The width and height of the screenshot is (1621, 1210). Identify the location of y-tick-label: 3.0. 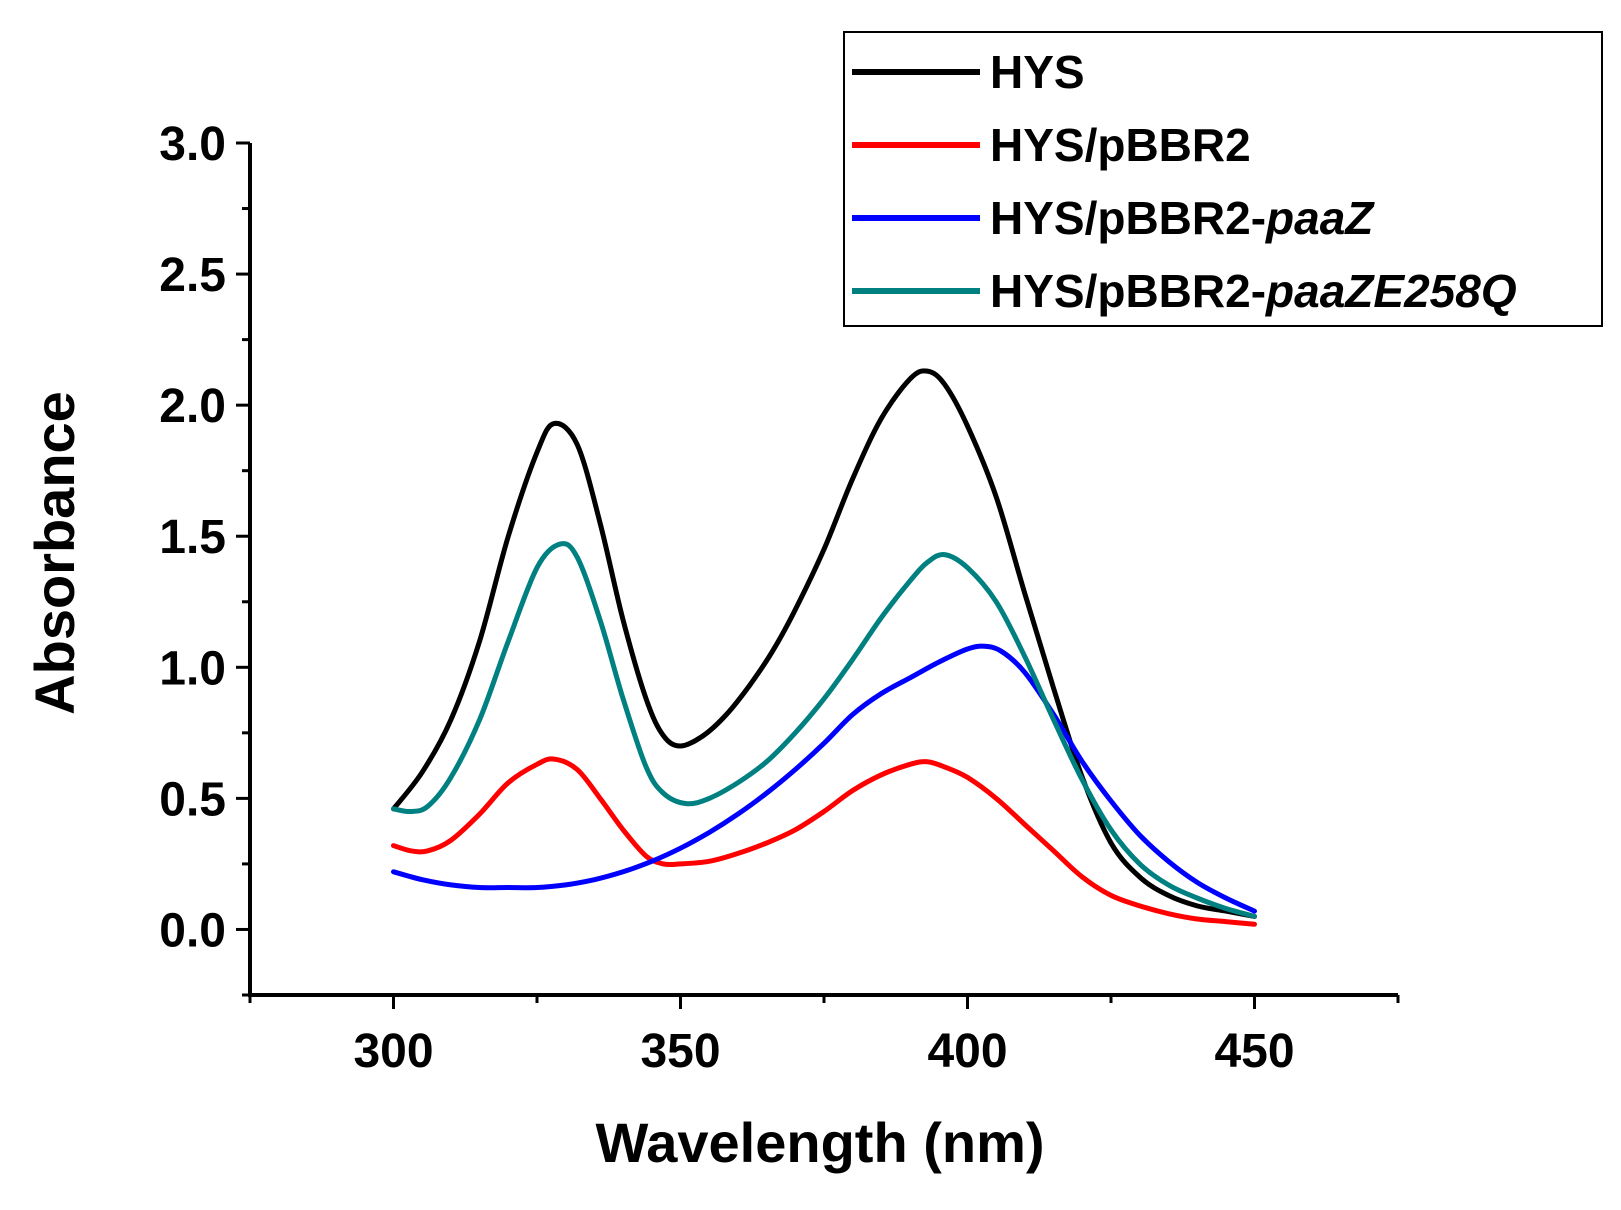
(192, 144).